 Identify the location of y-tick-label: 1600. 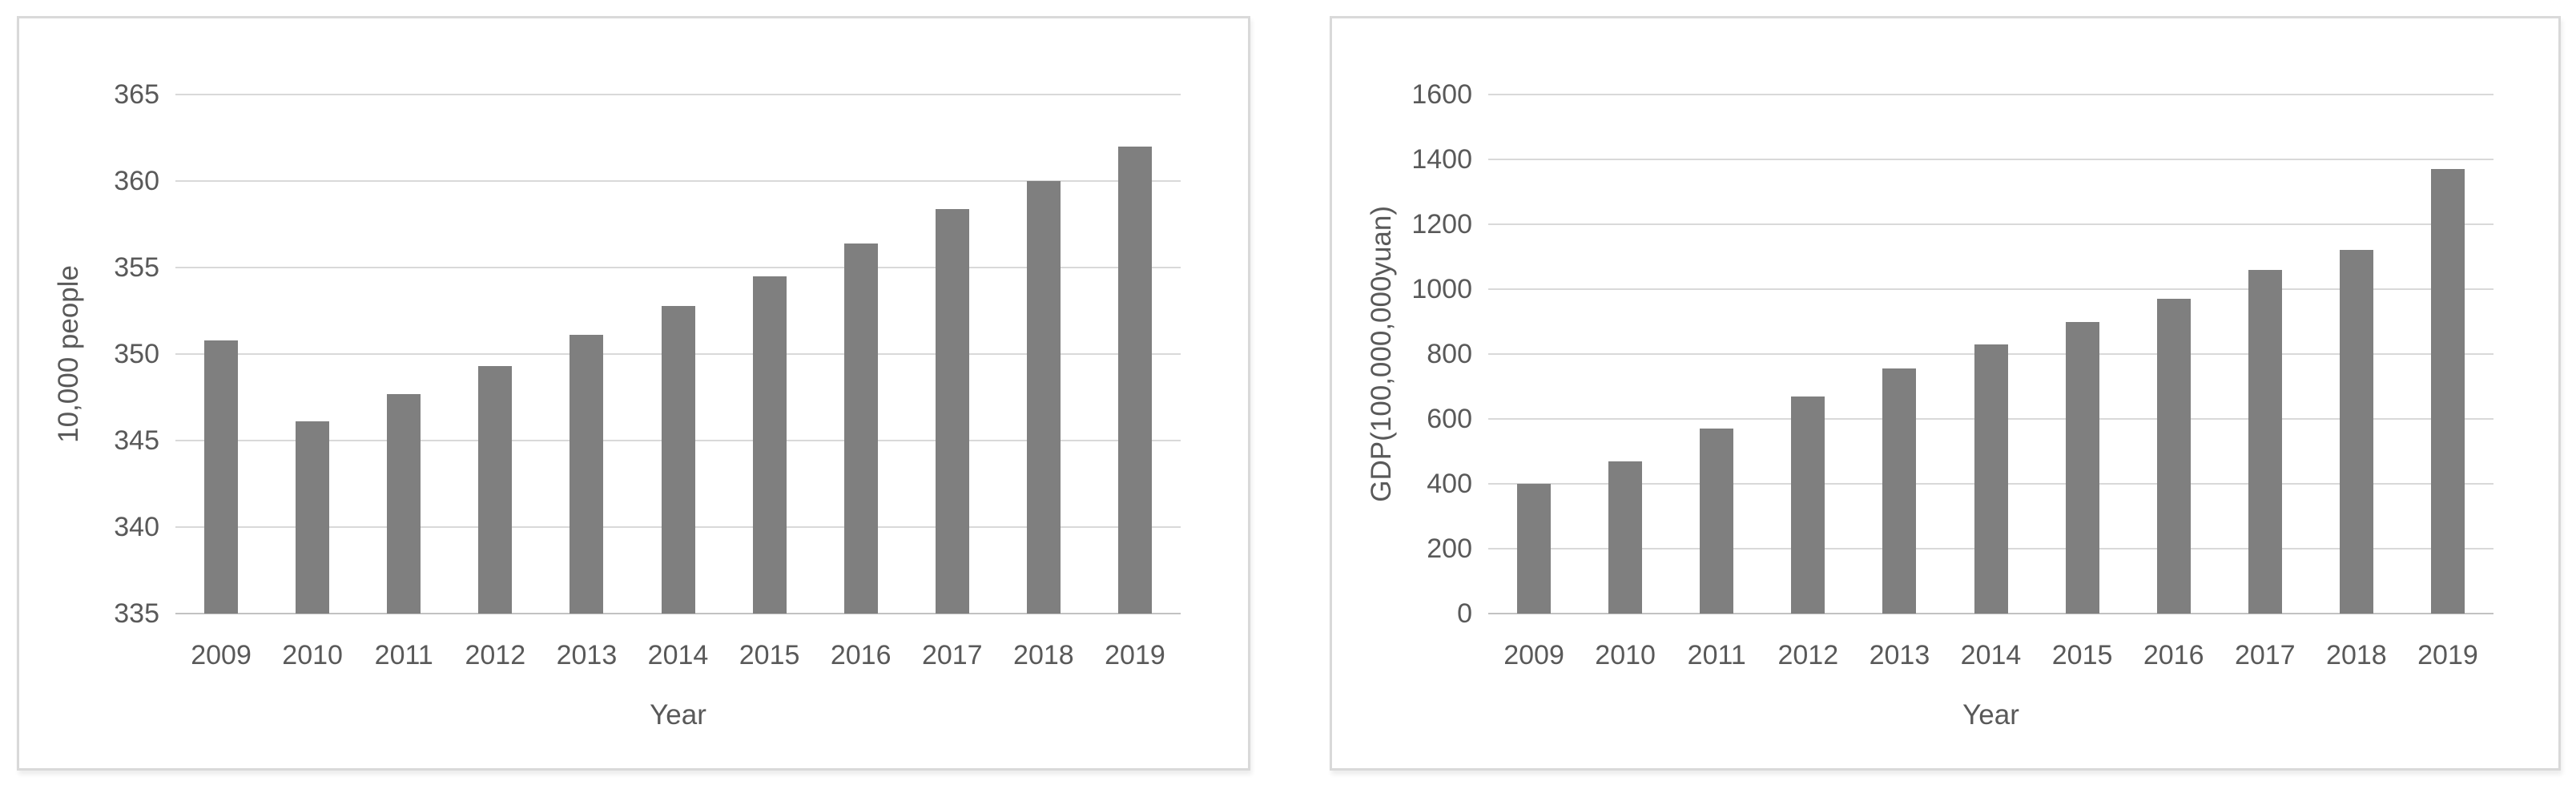
(1441, 94).